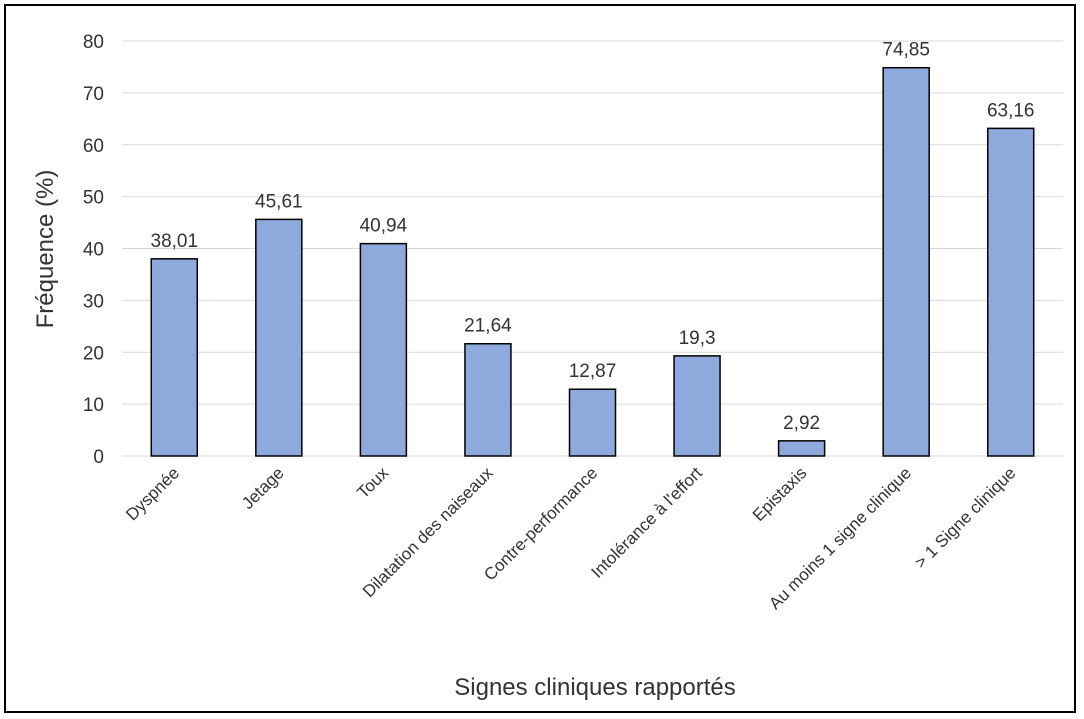  I want to click on data-label: 2,92, so click(801, 423).